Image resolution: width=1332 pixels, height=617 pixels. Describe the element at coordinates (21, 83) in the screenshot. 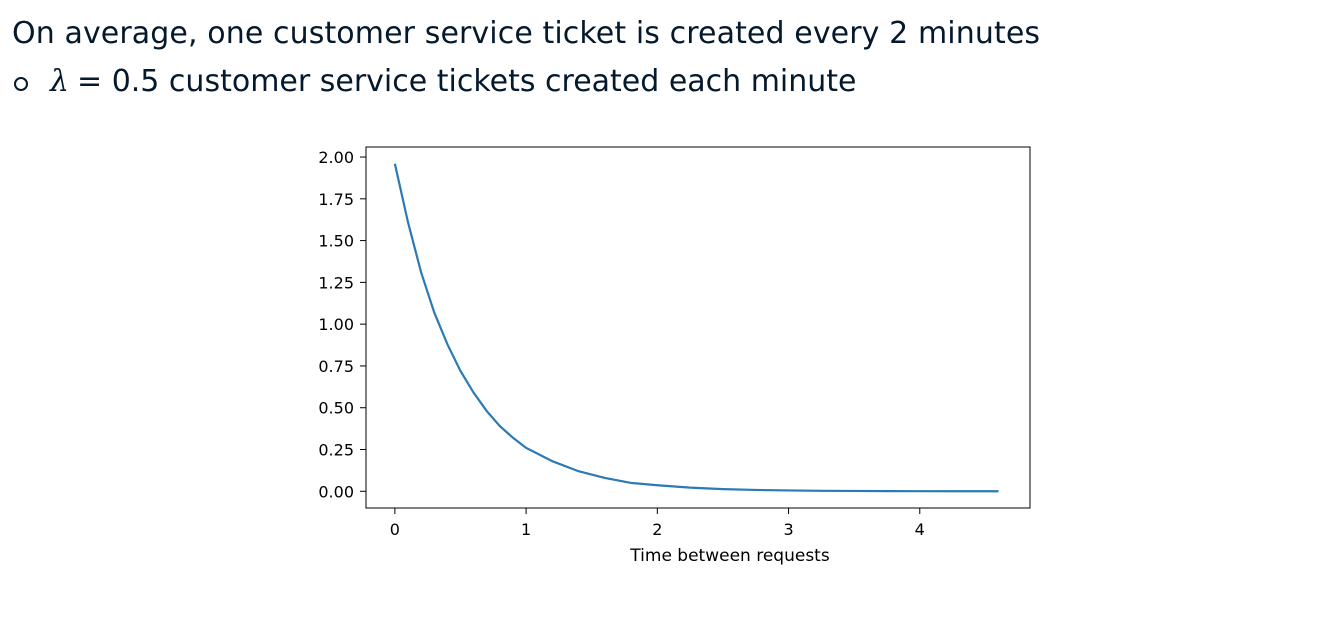

I see `bullet-circle-icon` at that location.